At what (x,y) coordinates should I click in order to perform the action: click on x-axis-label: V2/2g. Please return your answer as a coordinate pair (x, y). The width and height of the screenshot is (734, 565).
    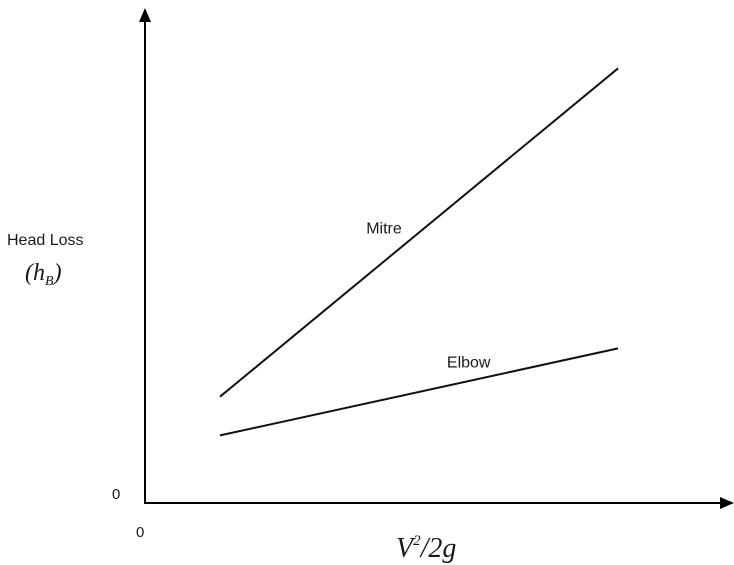
    Looking at the image, I should click on (426, 548).